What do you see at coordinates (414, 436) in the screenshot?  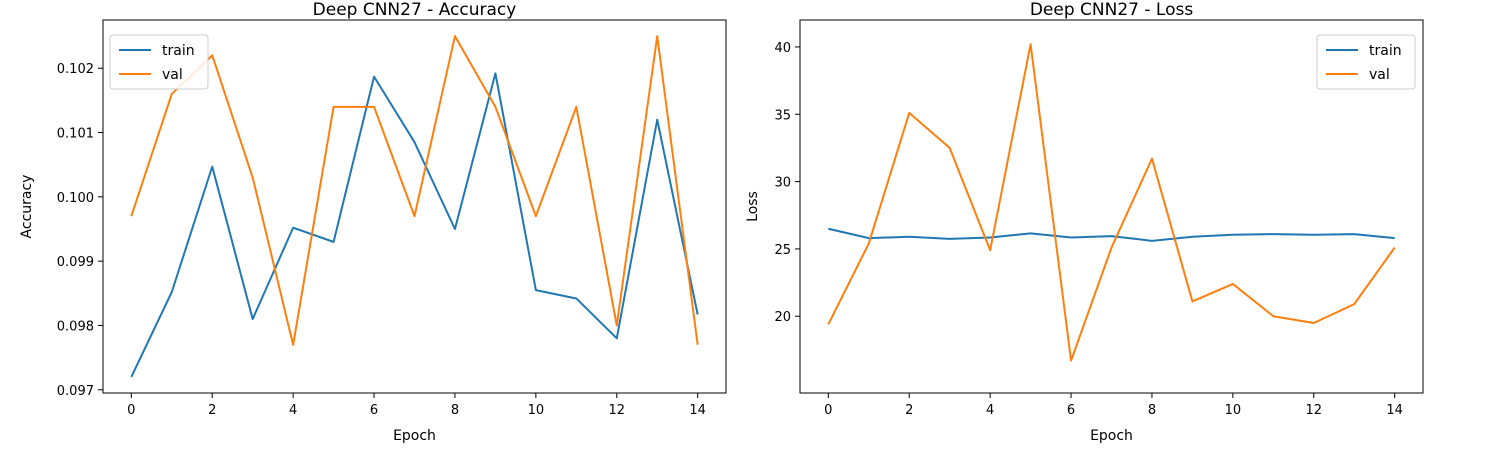 I see `accuracy-x-axis-label: Epoch` at bounding box center [414, 436].